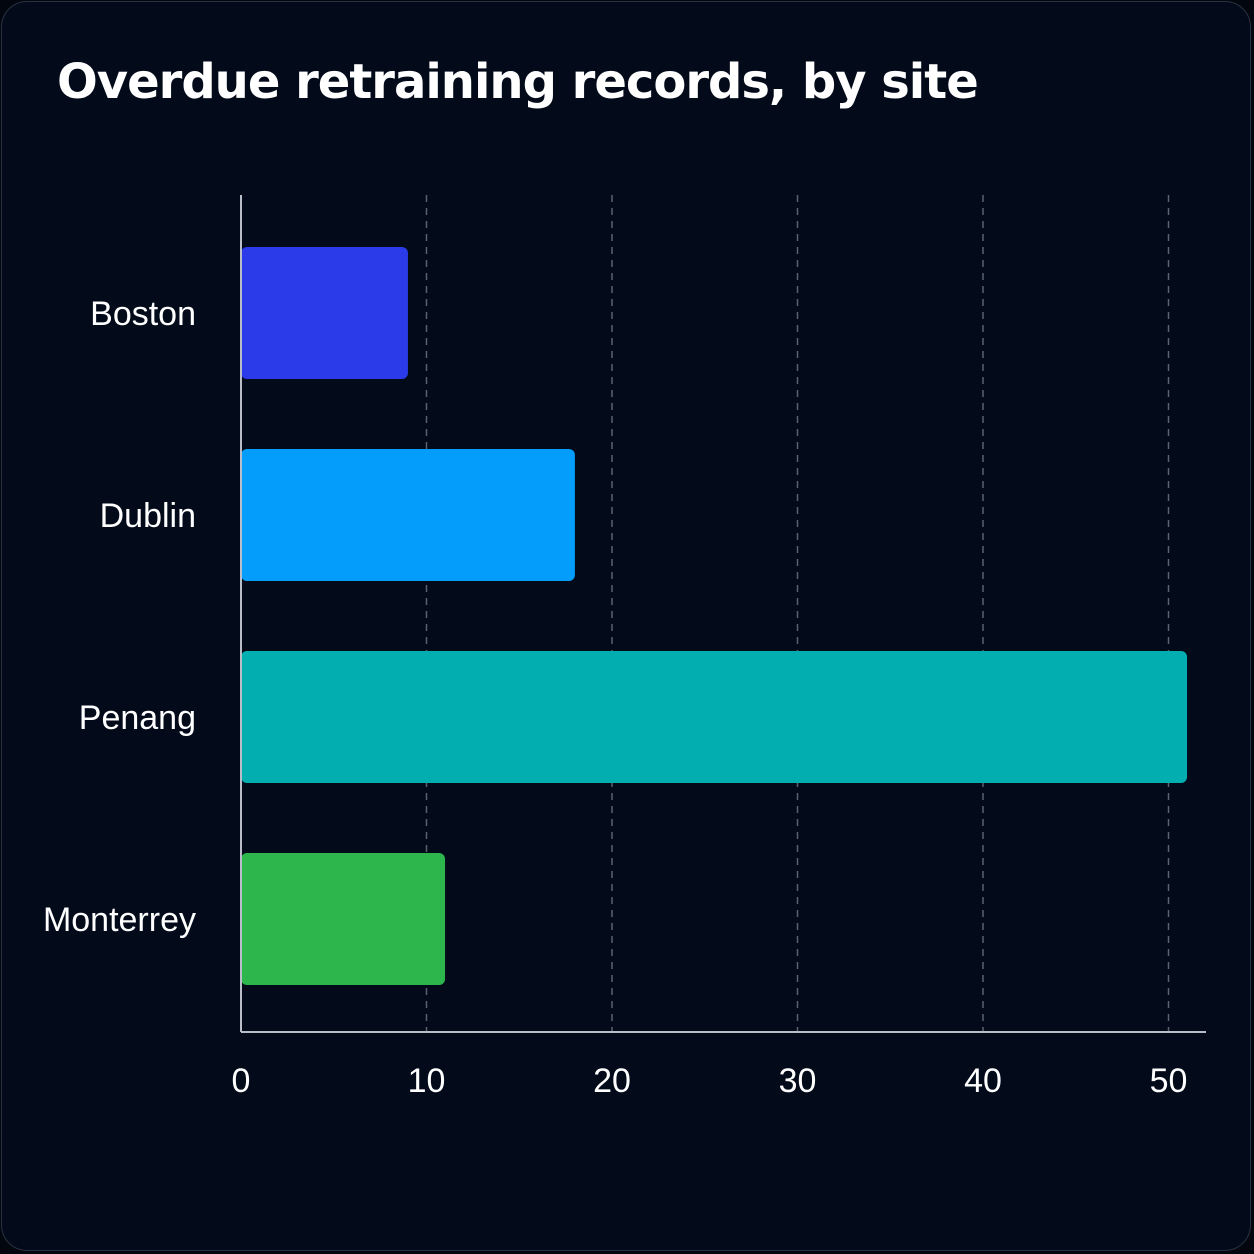 Image resolution: width=1254 pixels, height=1254 pixels. Describe the element at coordinates (710, 1081) in the screenshot. I see `x-tick-labels: 0 10 20 30 40 50` at that location.